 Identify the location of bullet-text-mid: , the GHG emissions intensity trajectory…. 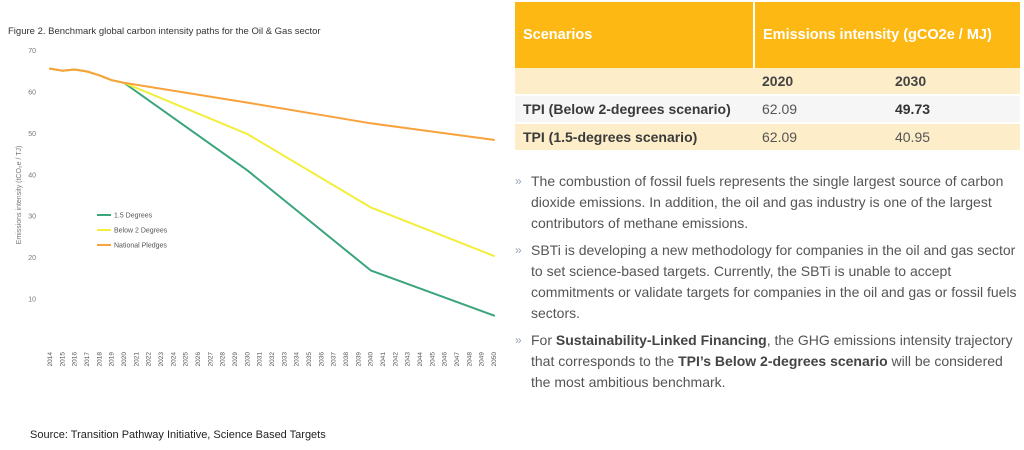
(772, 350).